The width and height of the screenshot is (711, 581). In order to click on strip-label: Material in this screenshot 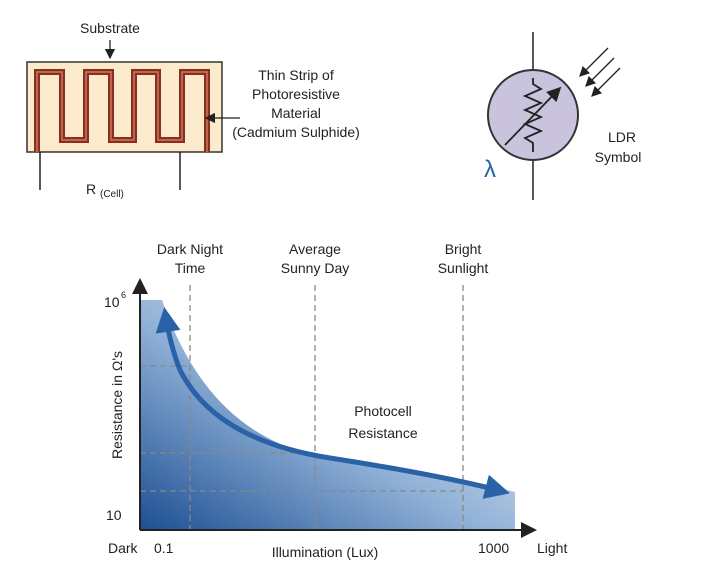, I will do `click(296, 113)`.